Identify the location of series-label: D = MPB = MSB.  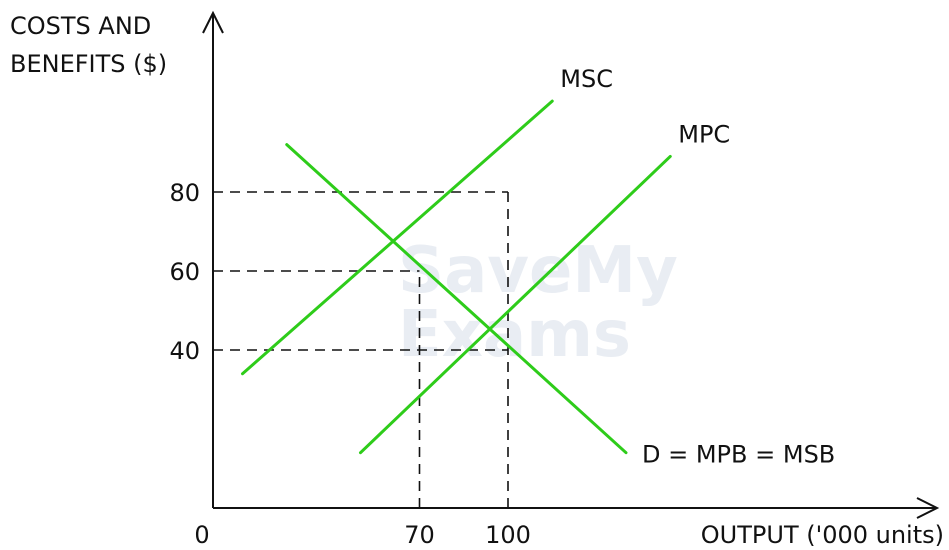
(738, 455).